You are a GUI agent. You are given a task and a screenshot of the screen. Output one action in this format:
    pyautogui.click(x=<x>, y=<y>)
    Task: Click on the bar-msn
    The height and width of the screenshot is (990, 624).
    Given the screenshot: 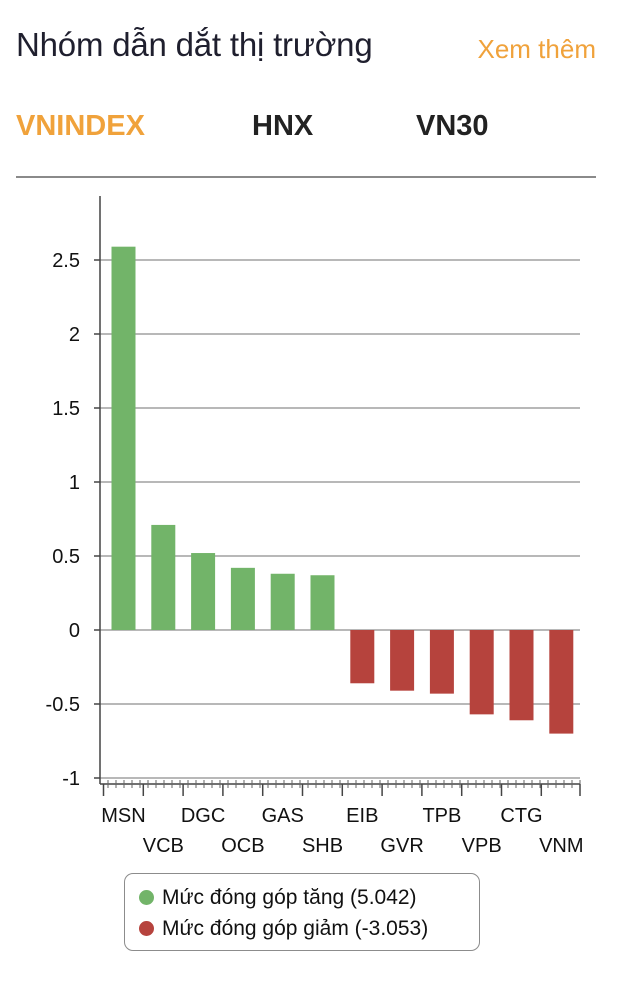 What is the action you would take?
    pyautogui.click(x=123, y=438)
    